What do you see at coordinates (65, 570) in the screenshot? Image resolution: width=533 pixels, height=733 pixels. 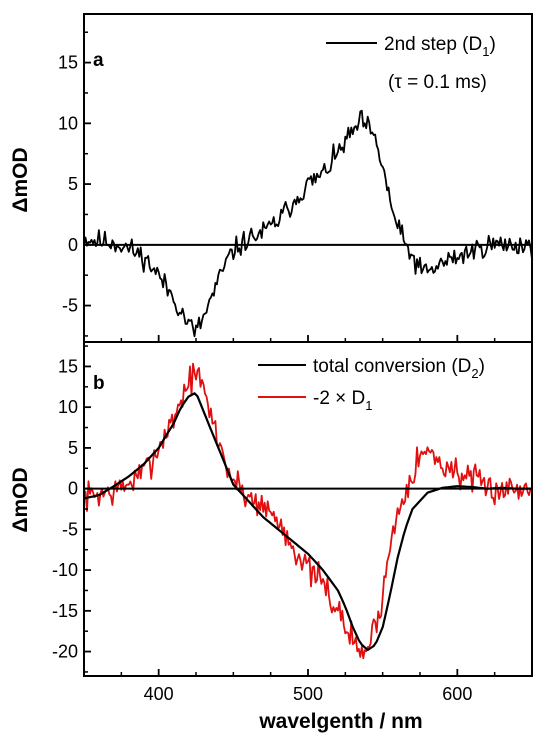 I see `y-tick-label: -10` at bounding box center [65, 570].